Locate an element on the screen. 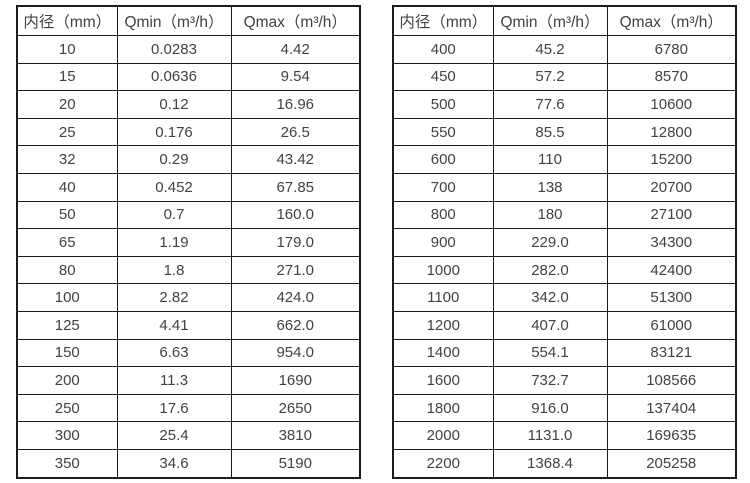  table-cell: 45.2 is located at coordinates (550, 49).